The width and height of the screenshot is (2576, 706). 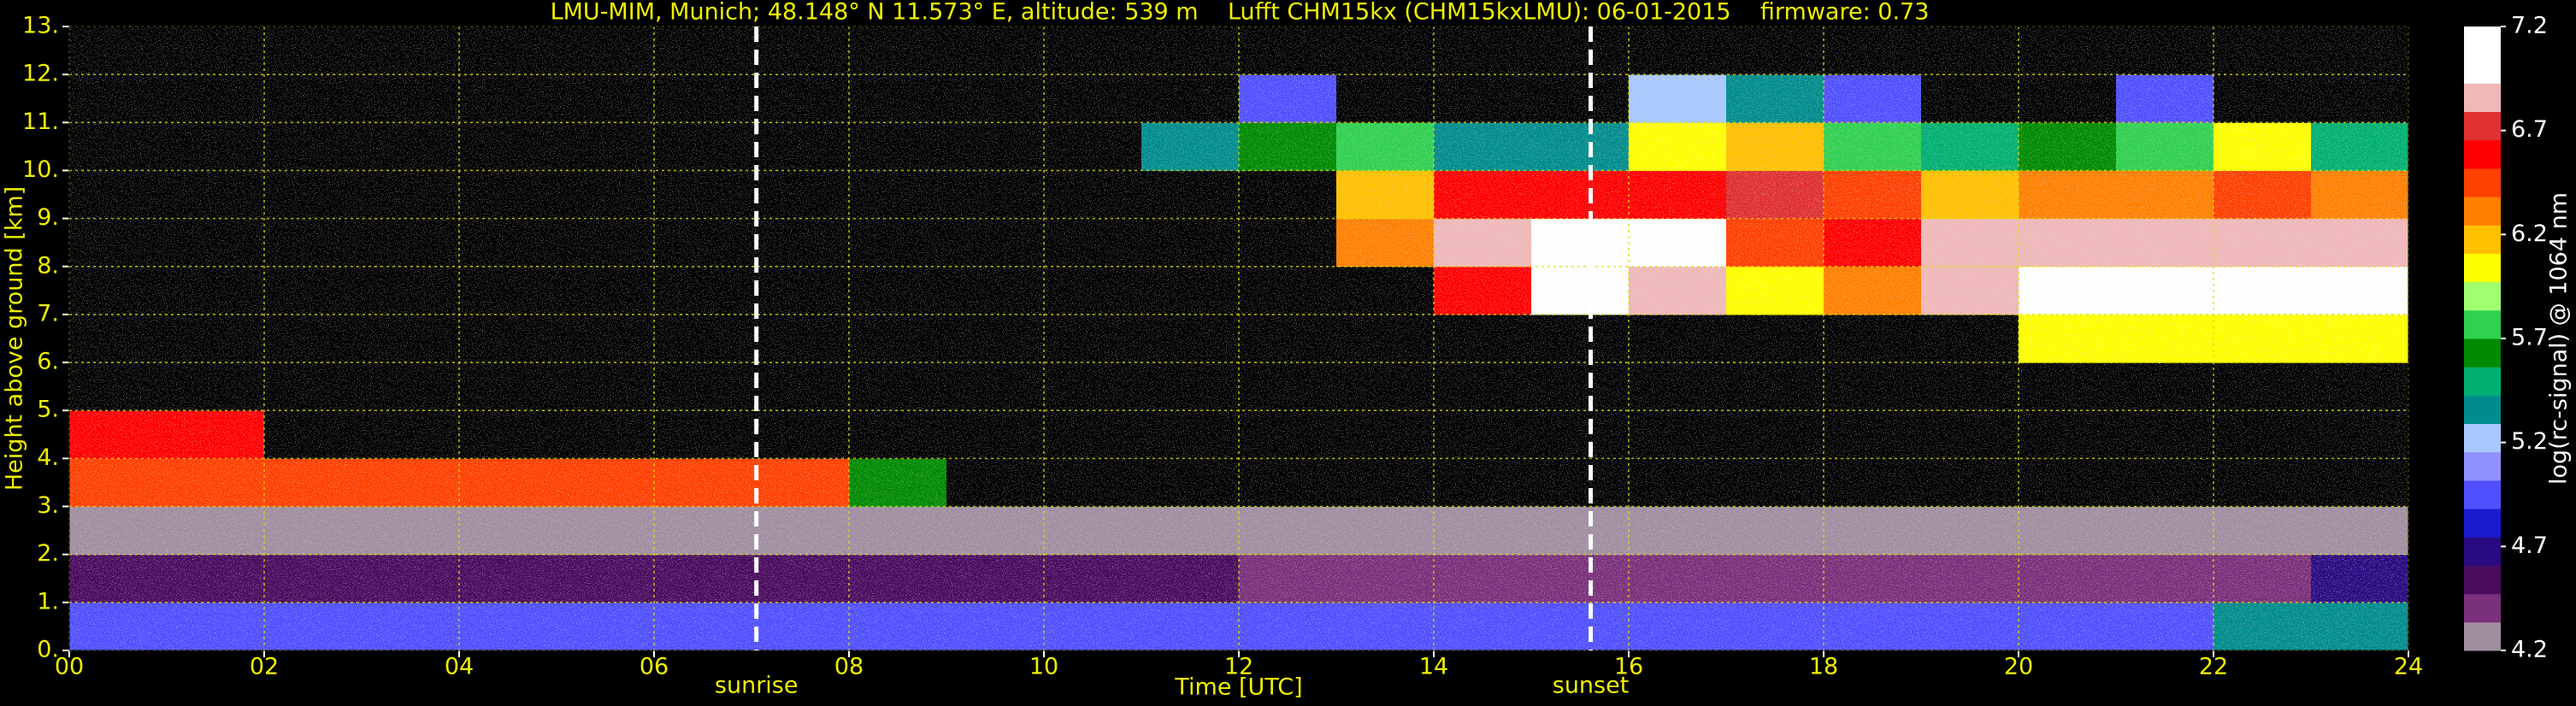 What do you see at coordinates (48, 362) in the screenshot?
I see `y-tick-label: 6.` at bounding box center [48, 362].